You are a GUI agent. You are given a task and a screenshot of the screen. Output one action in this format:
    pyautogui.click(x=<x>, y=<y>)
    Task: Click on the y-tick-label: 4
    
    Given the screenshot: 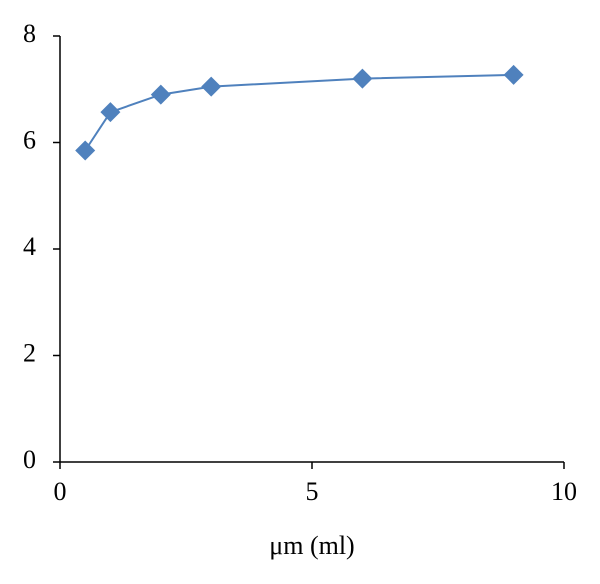 What is the action you would take?
    pyautogui.click(x=29, y=246)
    